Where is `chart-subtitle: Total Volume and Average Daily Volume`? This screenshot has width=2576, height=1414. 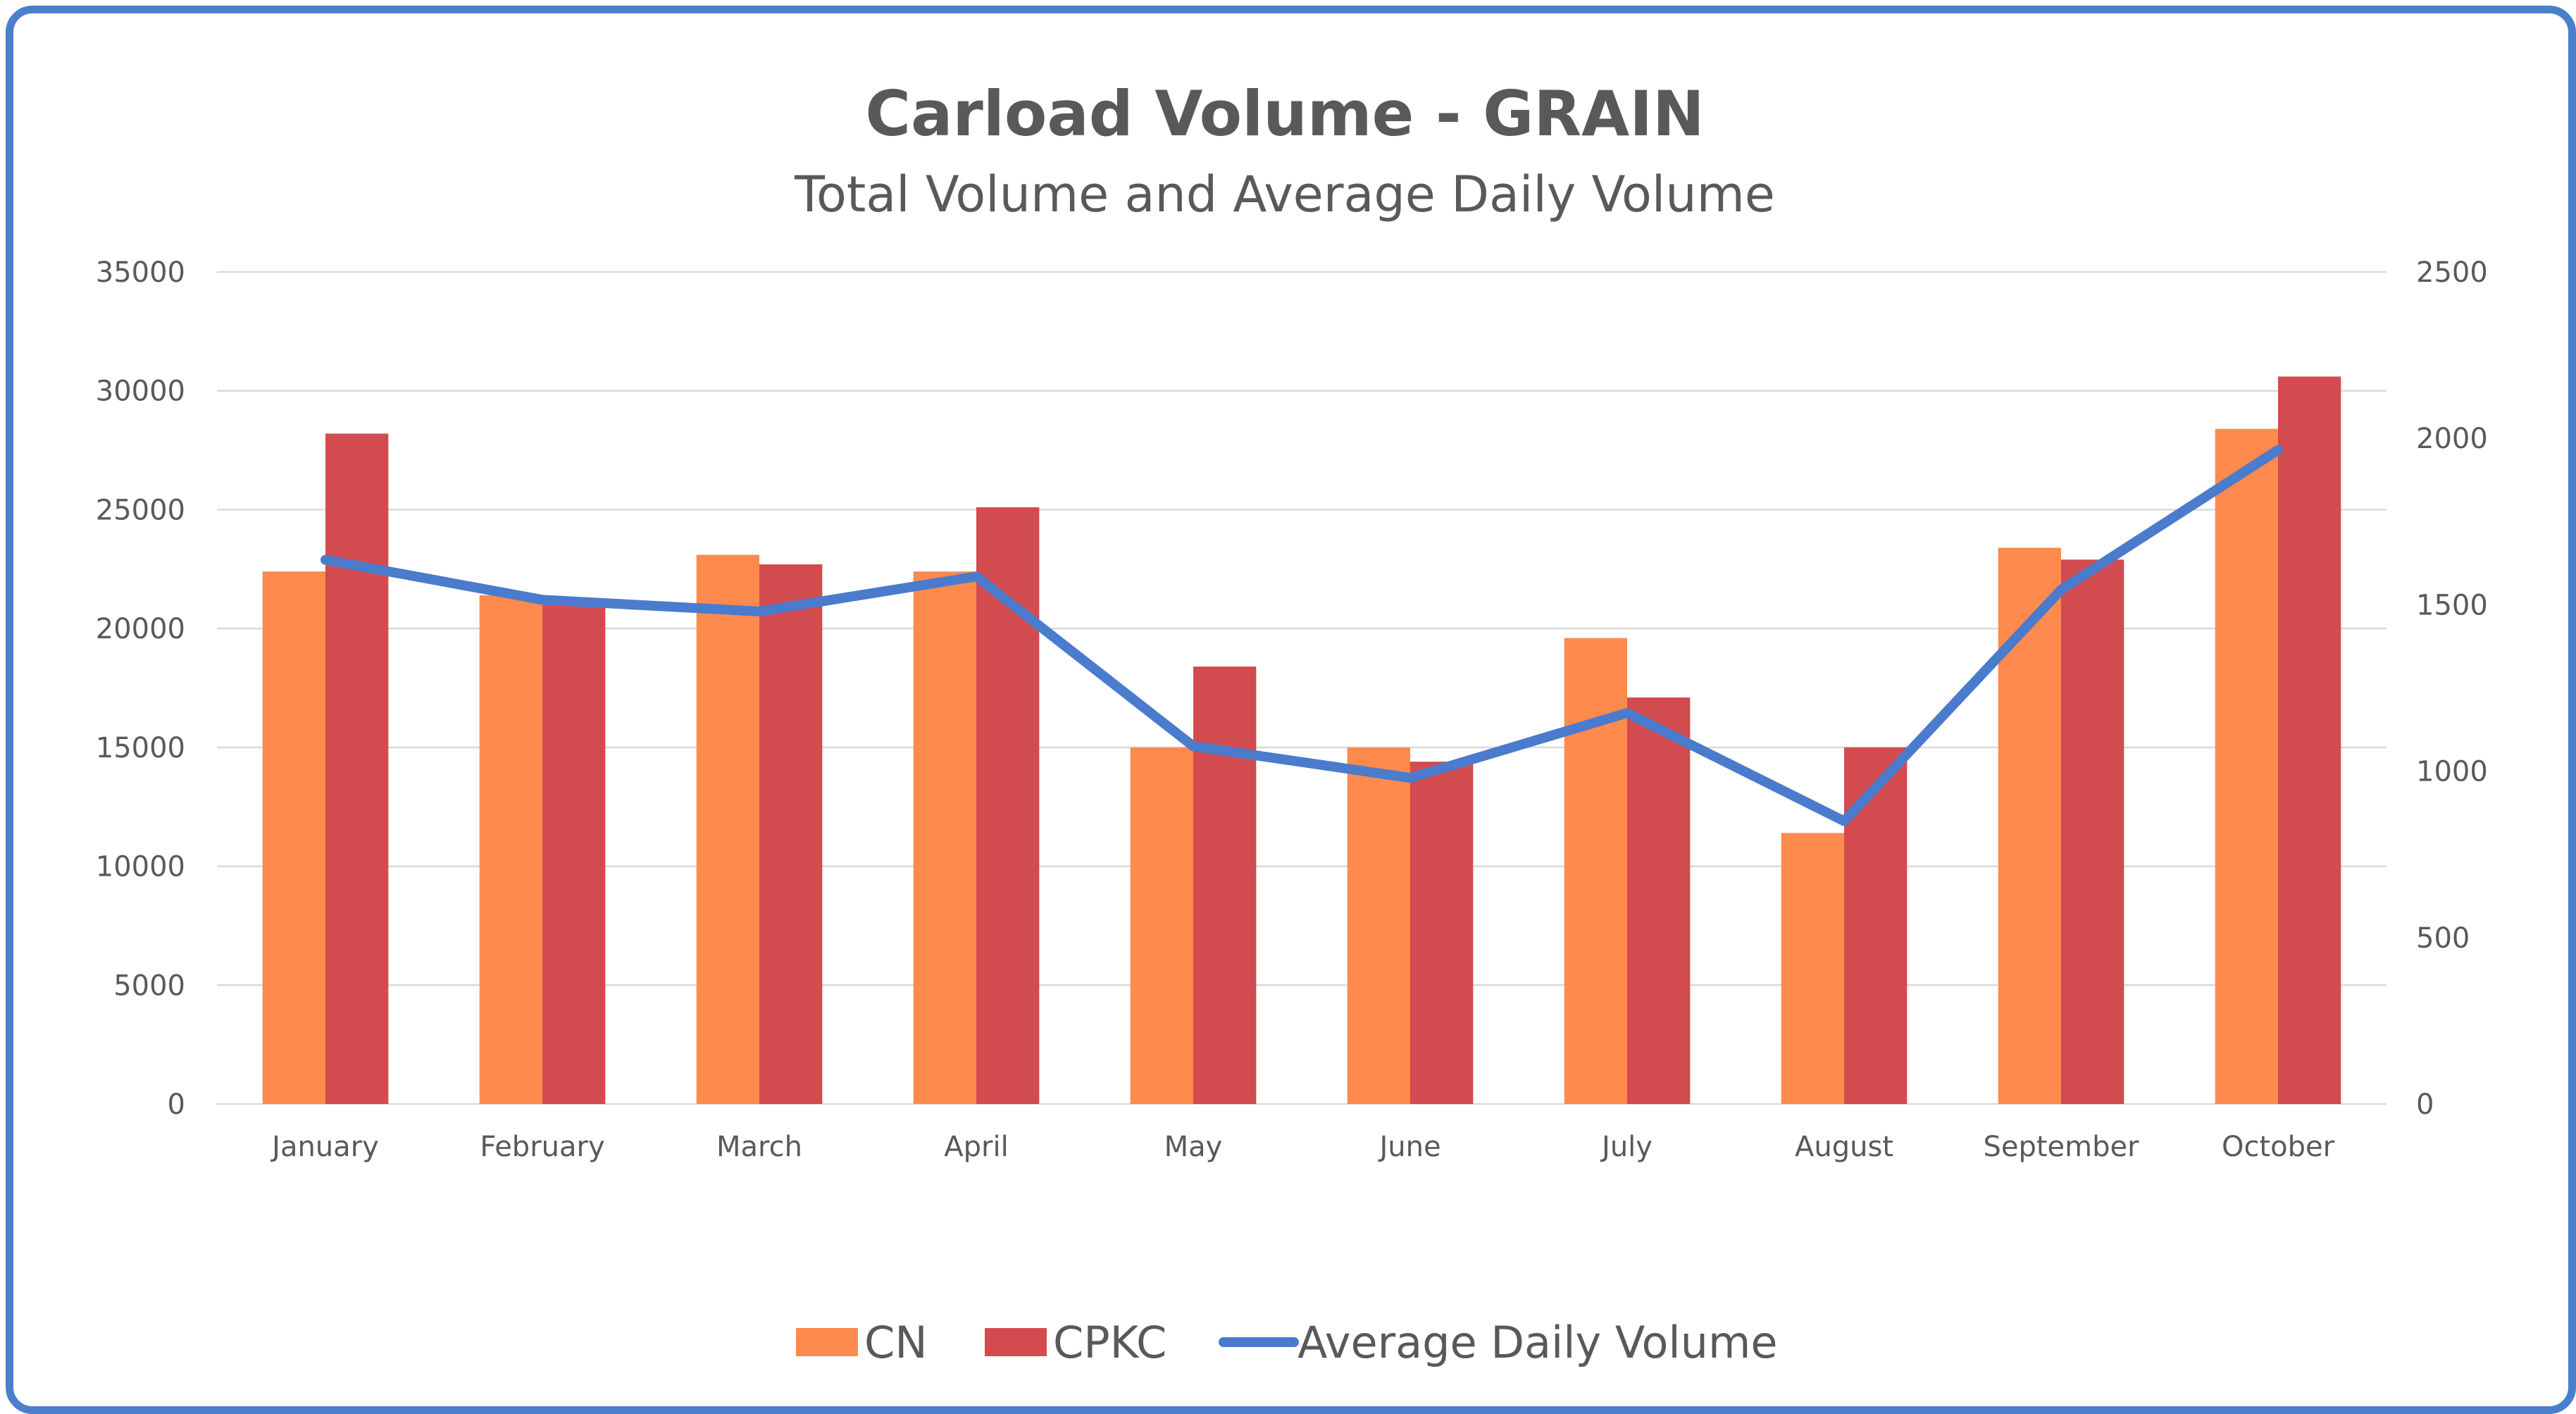
chart-subtitle: Total Volume and Average Daily Volume is located at coordinates (1284, 194).